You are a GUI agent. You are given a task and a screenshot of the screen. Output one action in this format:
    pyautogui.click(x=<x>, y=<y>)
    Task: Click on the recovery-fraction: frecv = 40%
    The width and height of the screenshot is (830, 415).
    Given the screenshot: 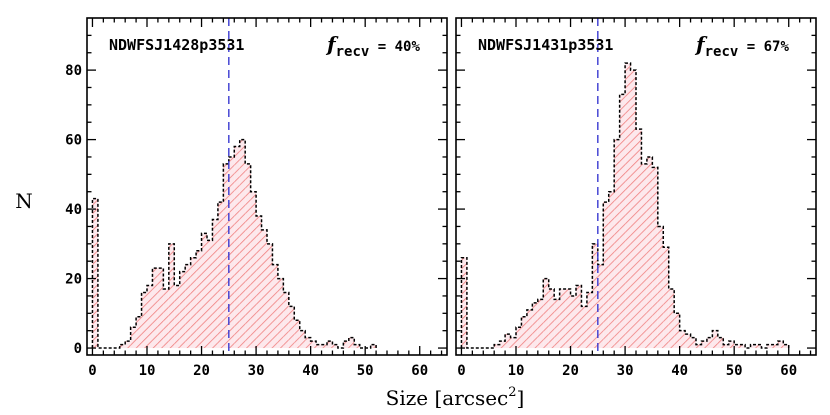 What is the action you would take?
    pyautogui.click(x=372, y=46)
    